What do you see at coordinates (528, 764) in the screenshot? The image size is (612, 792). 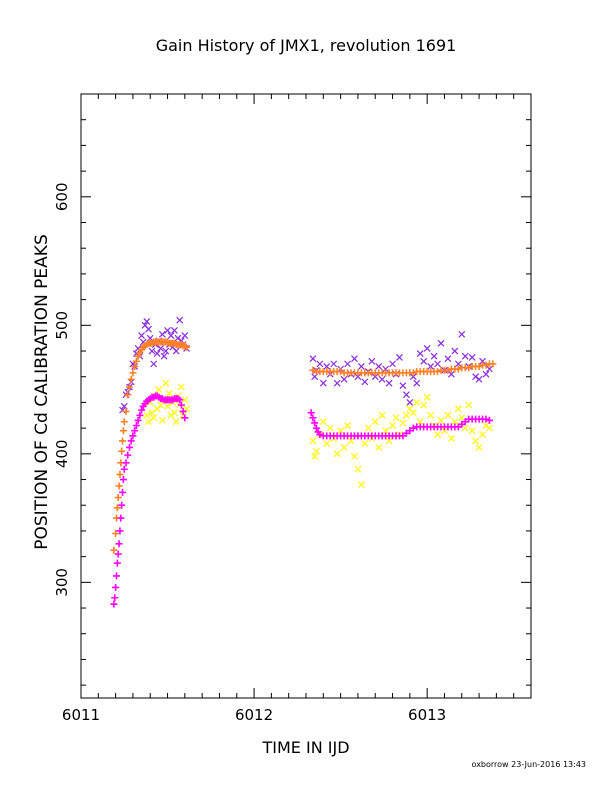 I see `footer-credit: oxborrow 23-Jun-2016 13:43` at bounding box center [528, 764].